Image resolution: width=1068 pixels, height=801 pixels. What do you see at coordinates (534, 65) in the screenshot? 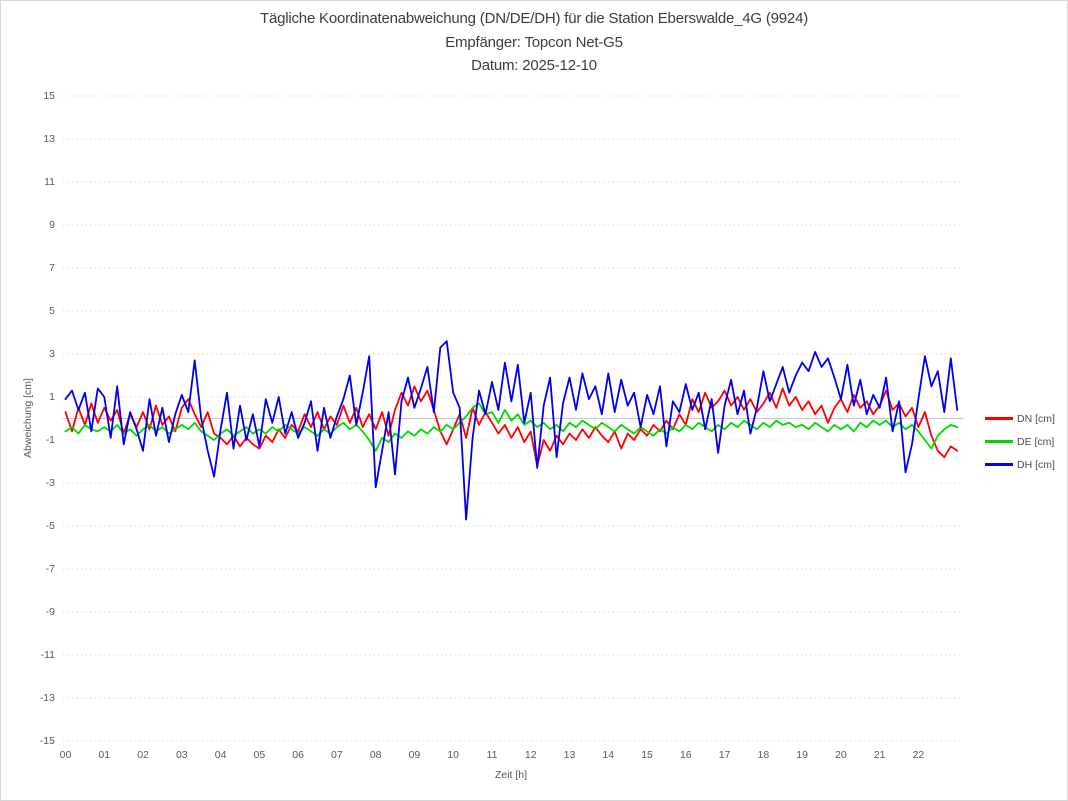
I see `chart-subtitle-date: Datum: 2025-12-10` at bounding box center [534, 65].